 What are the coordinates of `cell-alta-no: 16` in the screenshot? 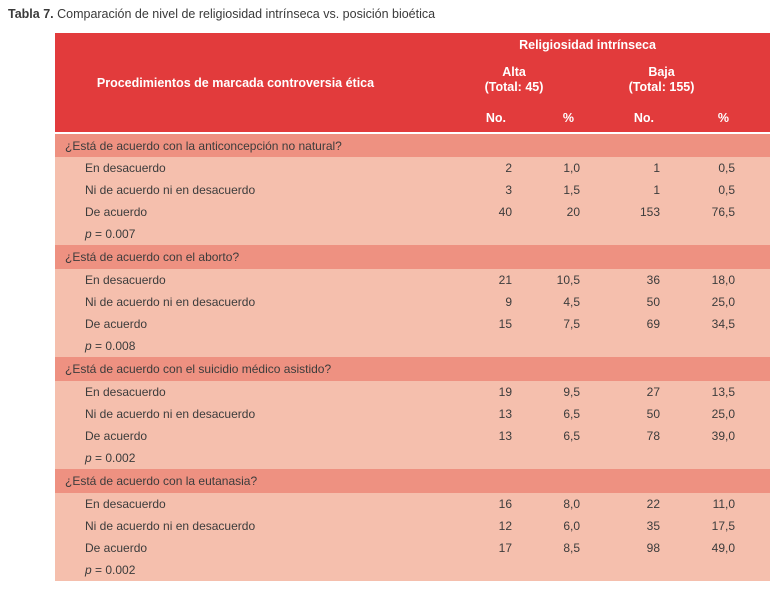 It's located at (480, 504).